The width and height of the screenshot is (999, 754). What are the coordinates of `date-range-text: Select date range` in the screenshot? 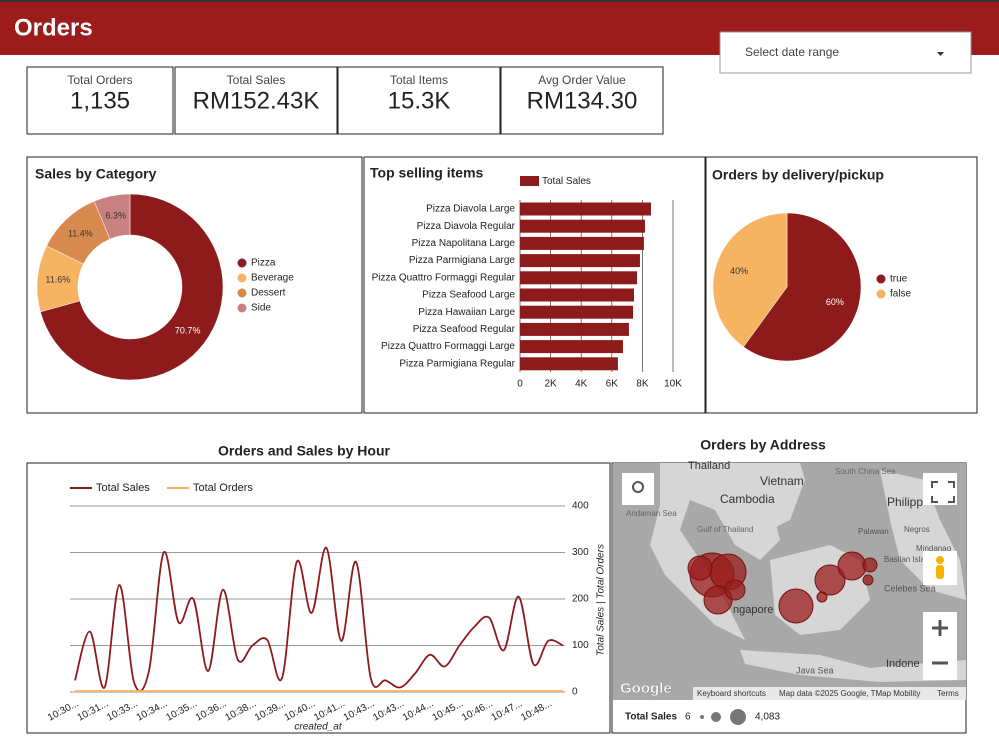 It's located at (792, 52).